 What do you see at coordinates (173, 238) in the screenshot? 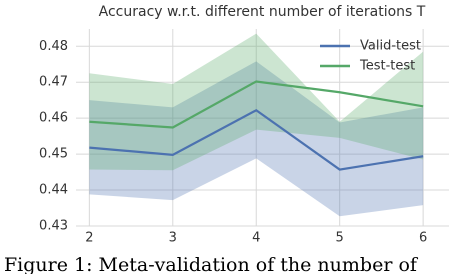
I see `x-tick-label: 3` at bounding box center [173, 238].